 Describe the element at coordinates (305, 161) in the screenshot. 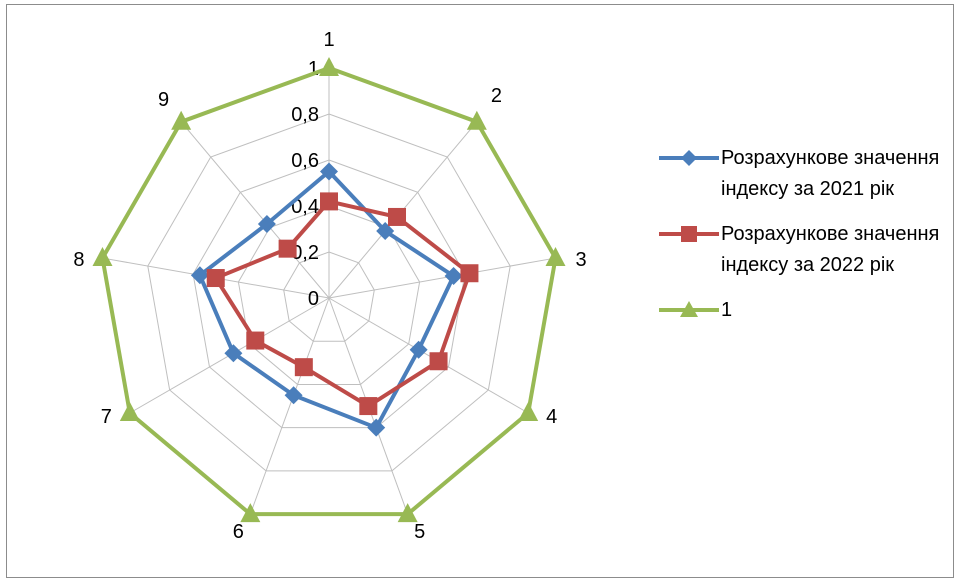

I see `radial-tick-label: 0,6` at that location.